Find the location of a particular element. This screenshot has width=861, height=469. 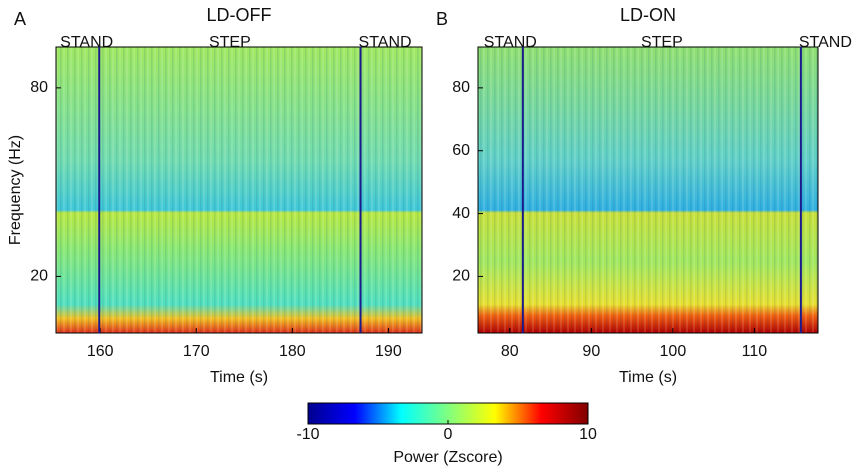

y-tick-label: 40 is located at coordinates (461, 213).